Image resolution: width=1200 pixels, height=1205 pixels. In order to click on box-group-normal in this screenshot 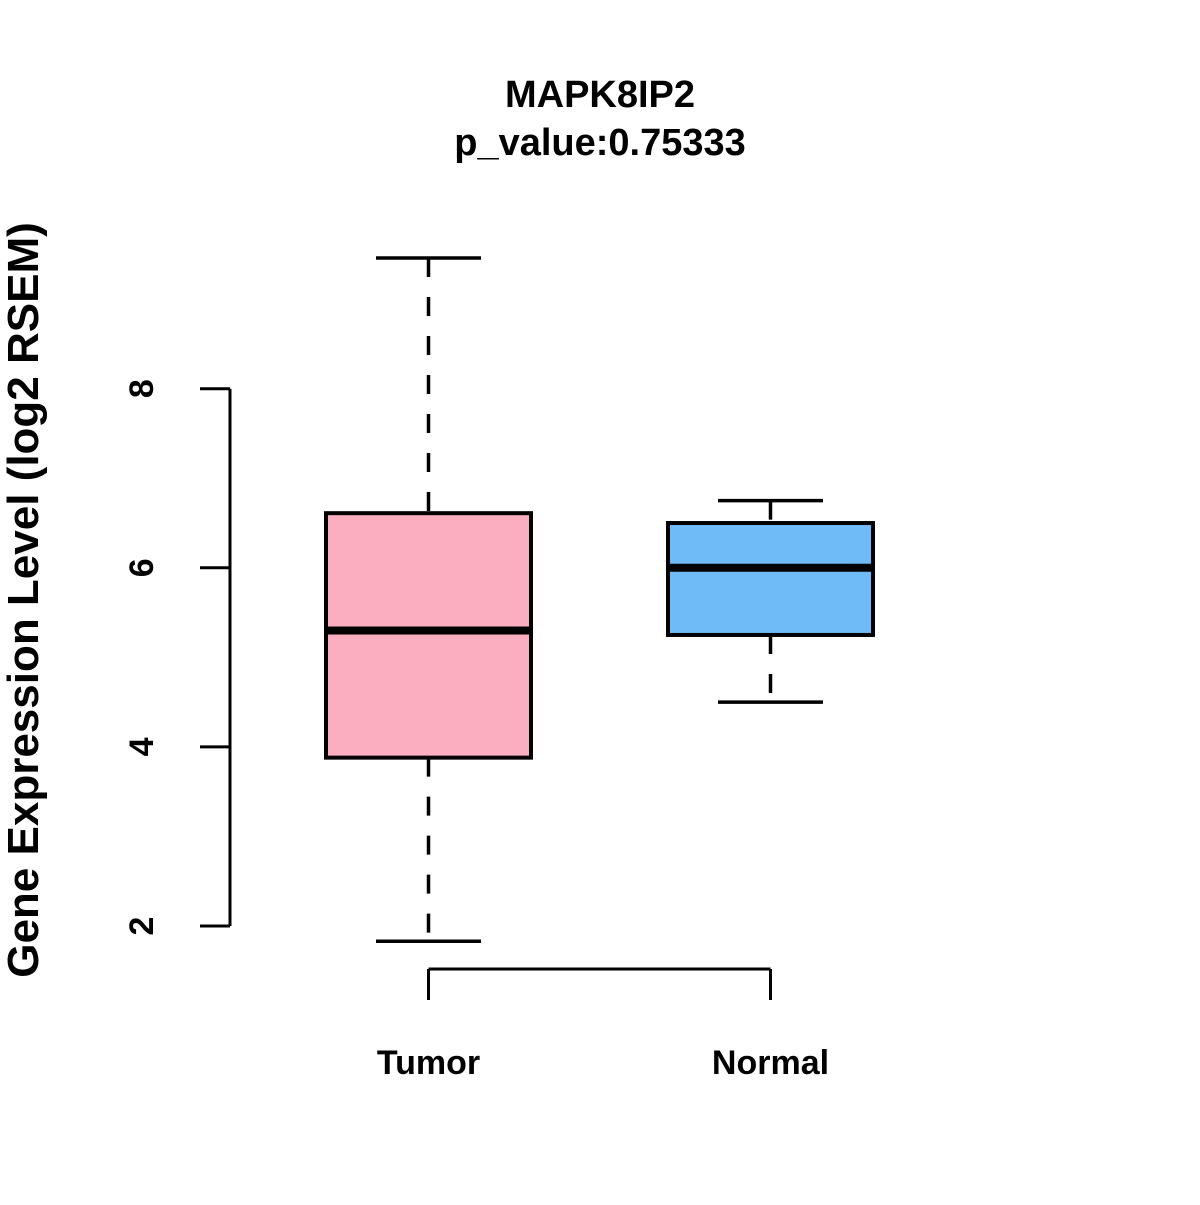, I will do `click(770, 601)`.